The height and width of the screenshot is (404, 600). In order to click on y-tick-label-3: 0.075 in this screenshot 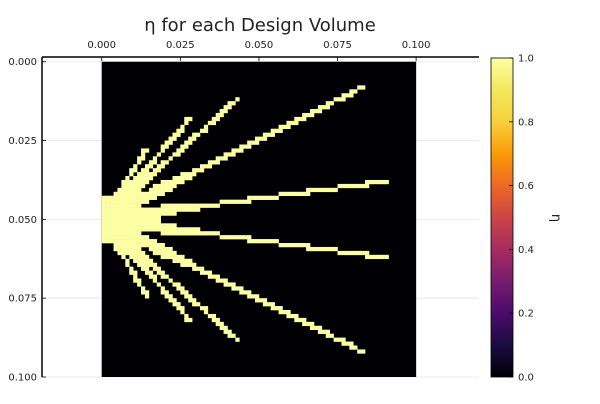, I will do `click(22, 299)`.